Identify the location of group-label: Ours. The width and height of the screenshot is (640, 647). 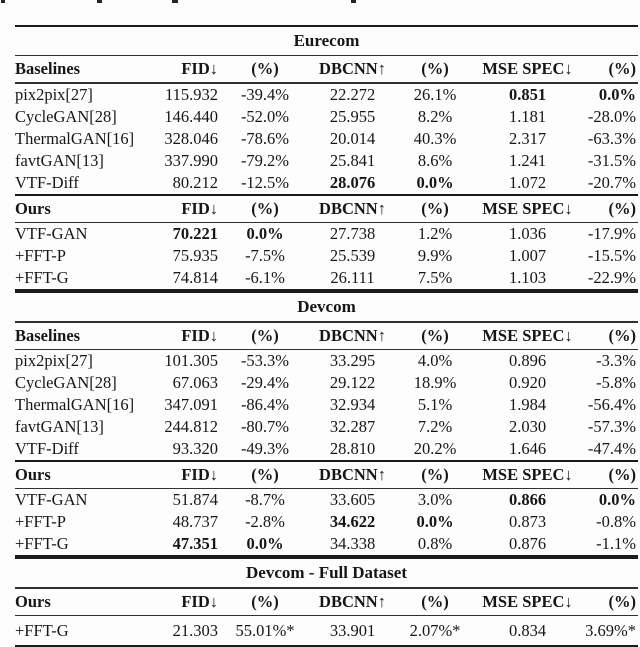
(33, 474).